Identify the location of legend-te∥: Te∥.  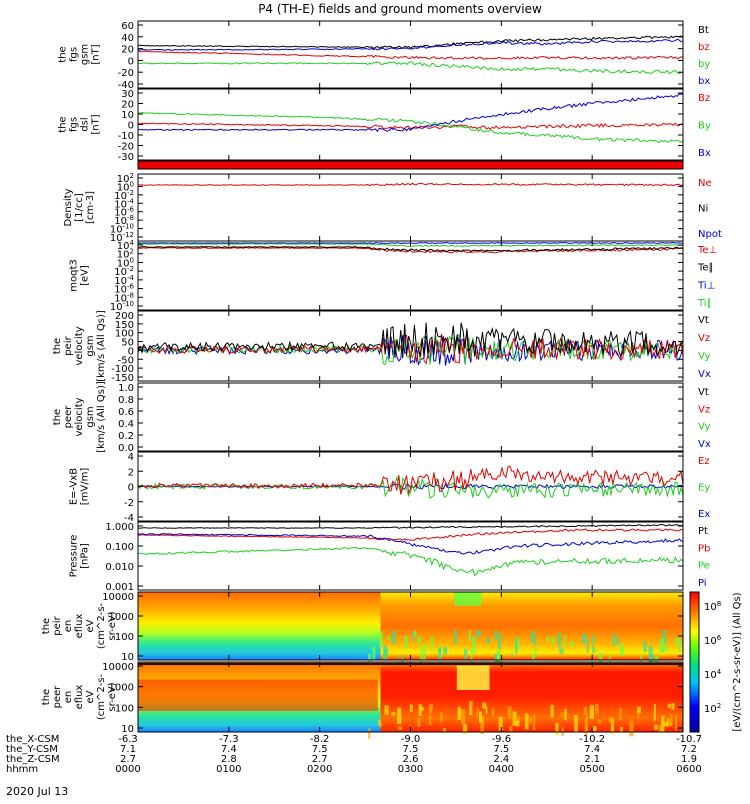
(705, 268).